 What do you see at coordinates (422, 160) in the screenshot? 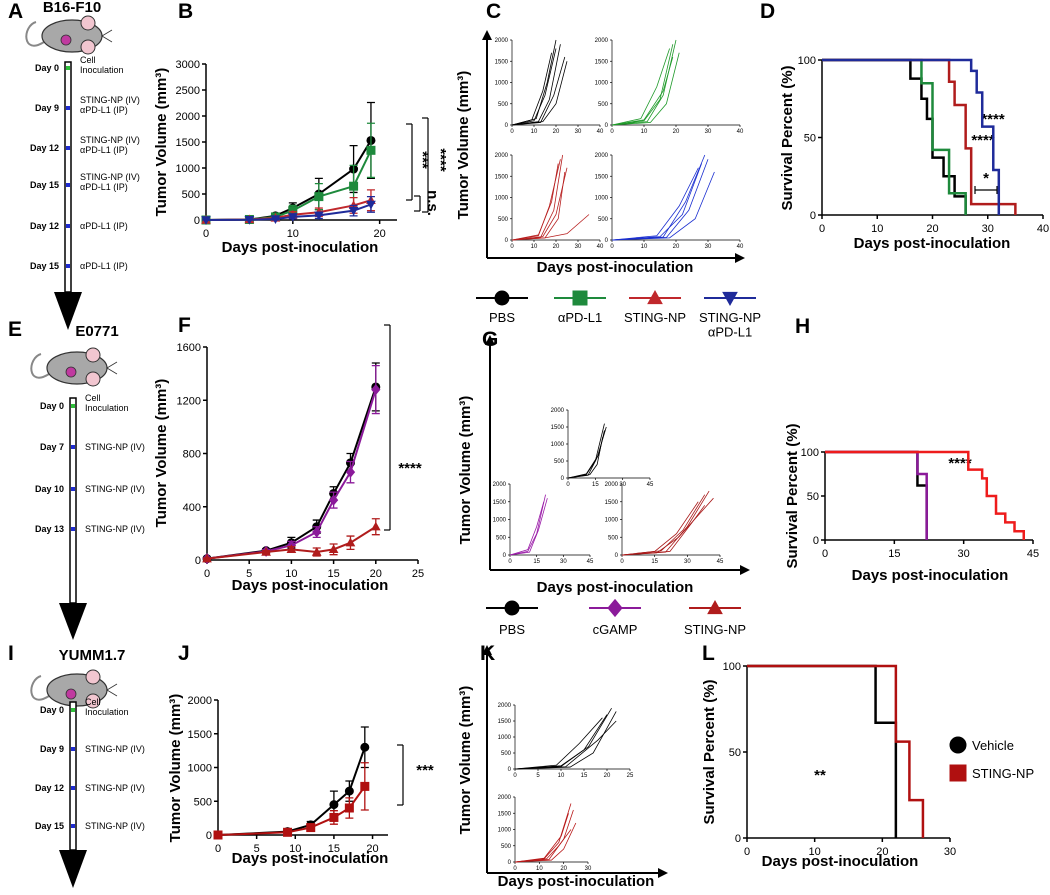
I see `annotation: ***` at bounding box center [422, 160].